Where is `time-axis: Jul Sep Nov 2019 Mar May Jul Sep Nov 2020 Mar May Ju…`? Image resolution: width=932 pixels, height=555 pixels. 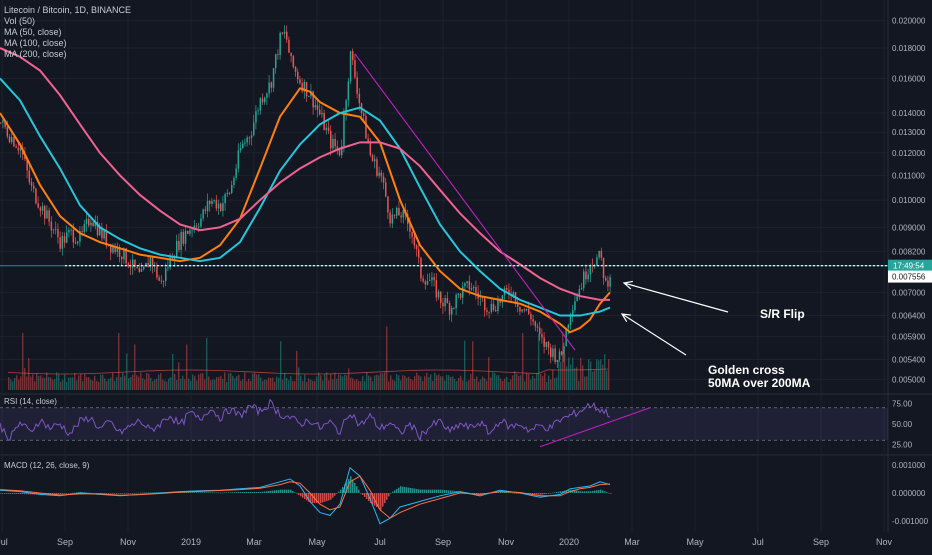 time-axis: Jul Sep Nov 2019 Mar May Jul Sep Nov 2020 Mar May Ju… is located at coordinates (446, 542).